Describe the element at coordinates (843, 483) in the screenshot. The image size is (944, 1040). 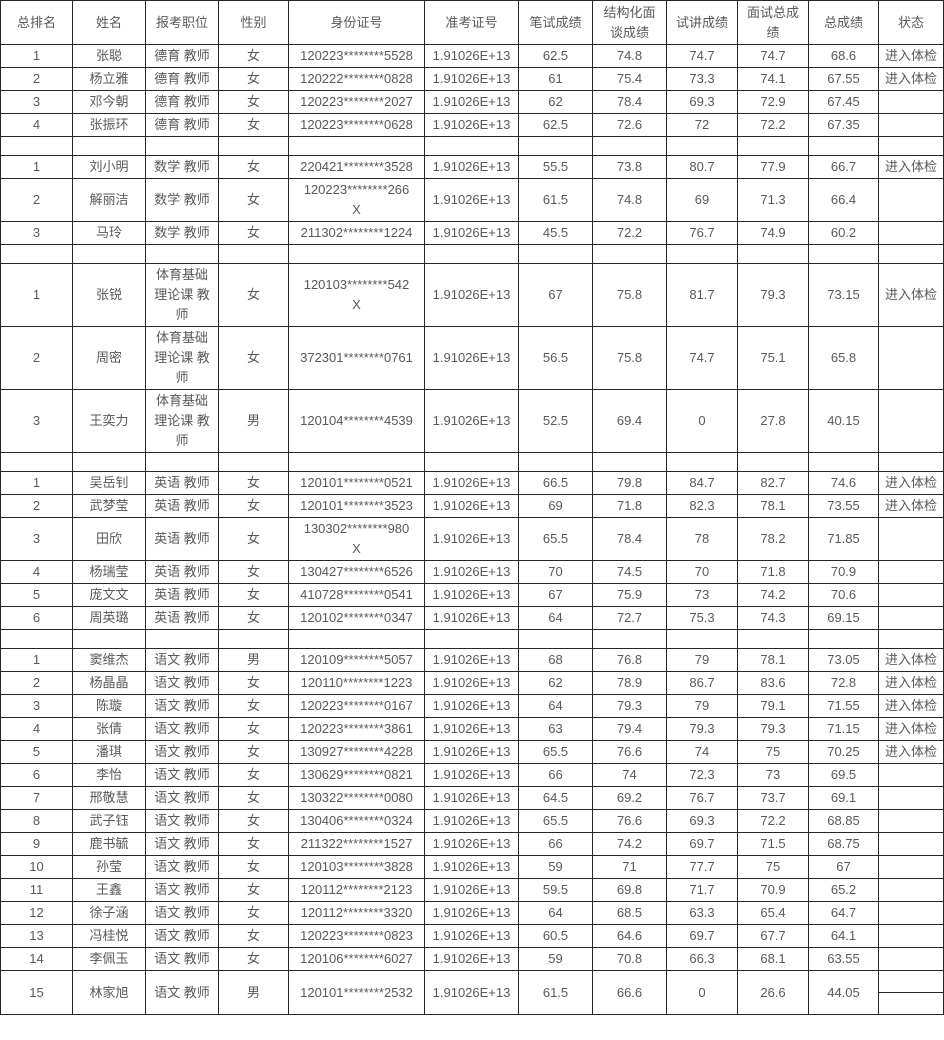
I see `cell: 74.6` at that location.